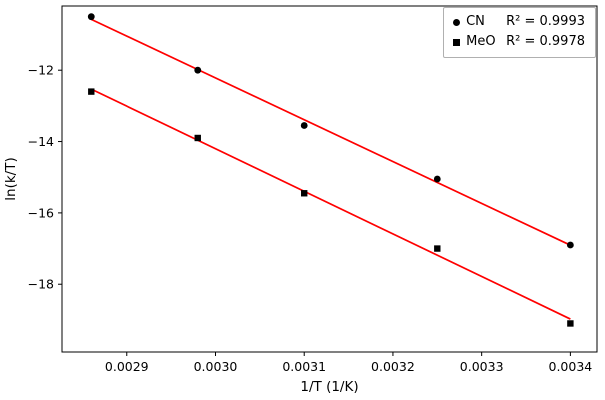  Describe the element at coordinates (304, 366) in the screenshot. I see `svg-text: 0.0031` at that location.